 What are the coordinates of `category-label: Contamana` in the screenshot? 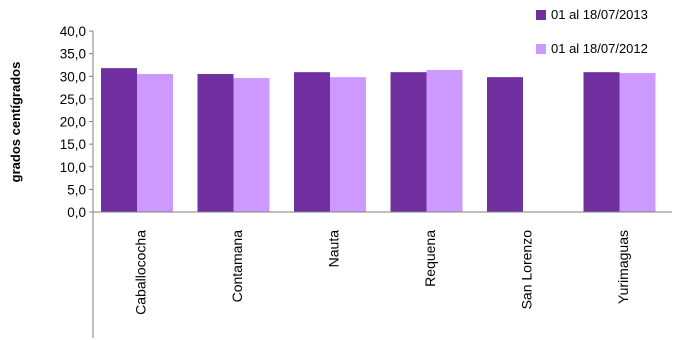 It's located at (237, 266).